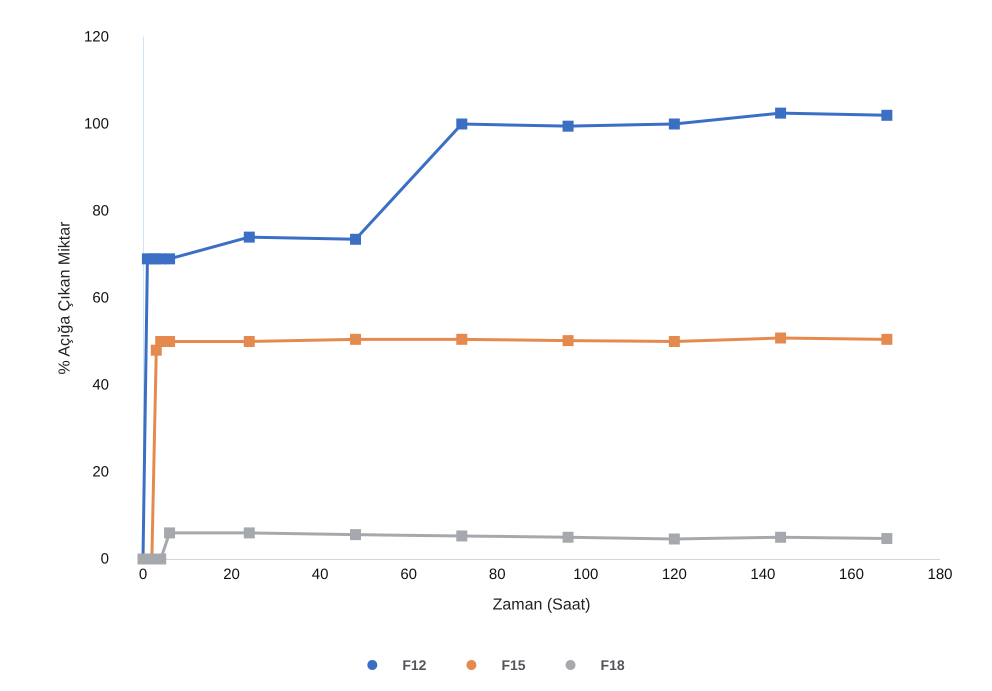  I want to click on x-tick-label: 140, so click(763, 574).